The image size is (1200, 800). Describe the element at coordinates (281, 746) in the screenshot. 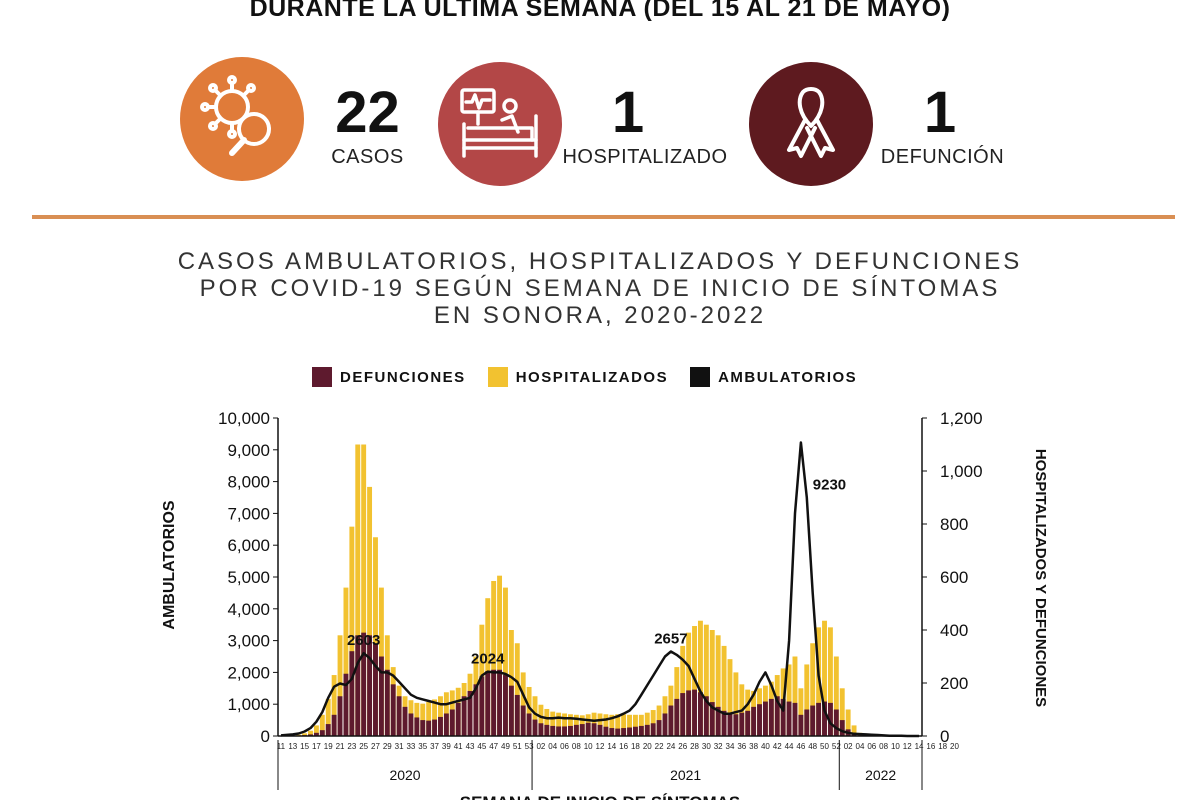

I see `x-tick-label: 11` at that location.